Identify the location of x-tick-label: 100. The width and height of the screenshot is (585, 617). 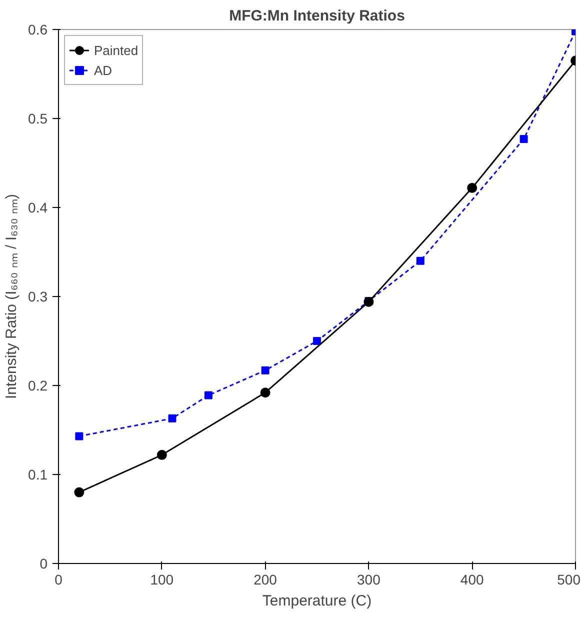
(162, 580).